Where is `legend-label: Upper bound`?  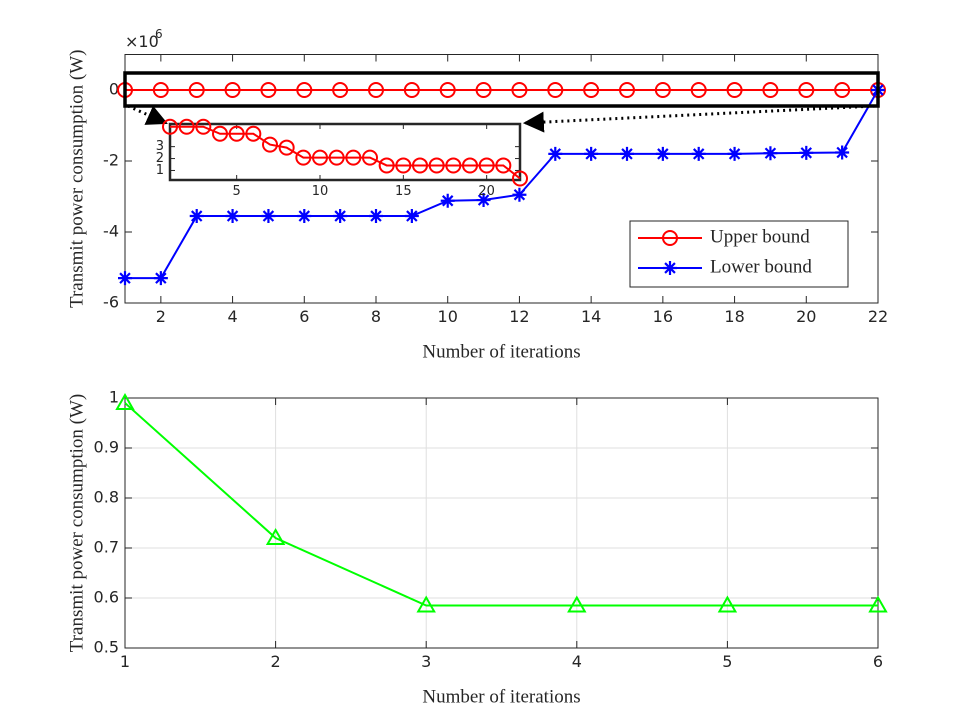
legend-label: Upper bound is located at coordinates (760, 236).